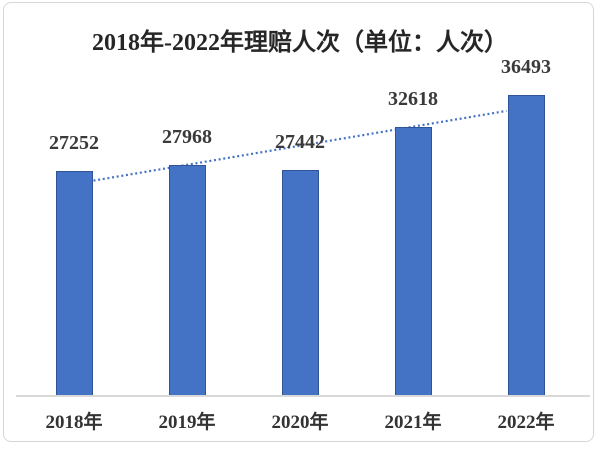  Describe the element at coordinates (413, 261) in the screenshot. I see `bar-2021年` at that location.